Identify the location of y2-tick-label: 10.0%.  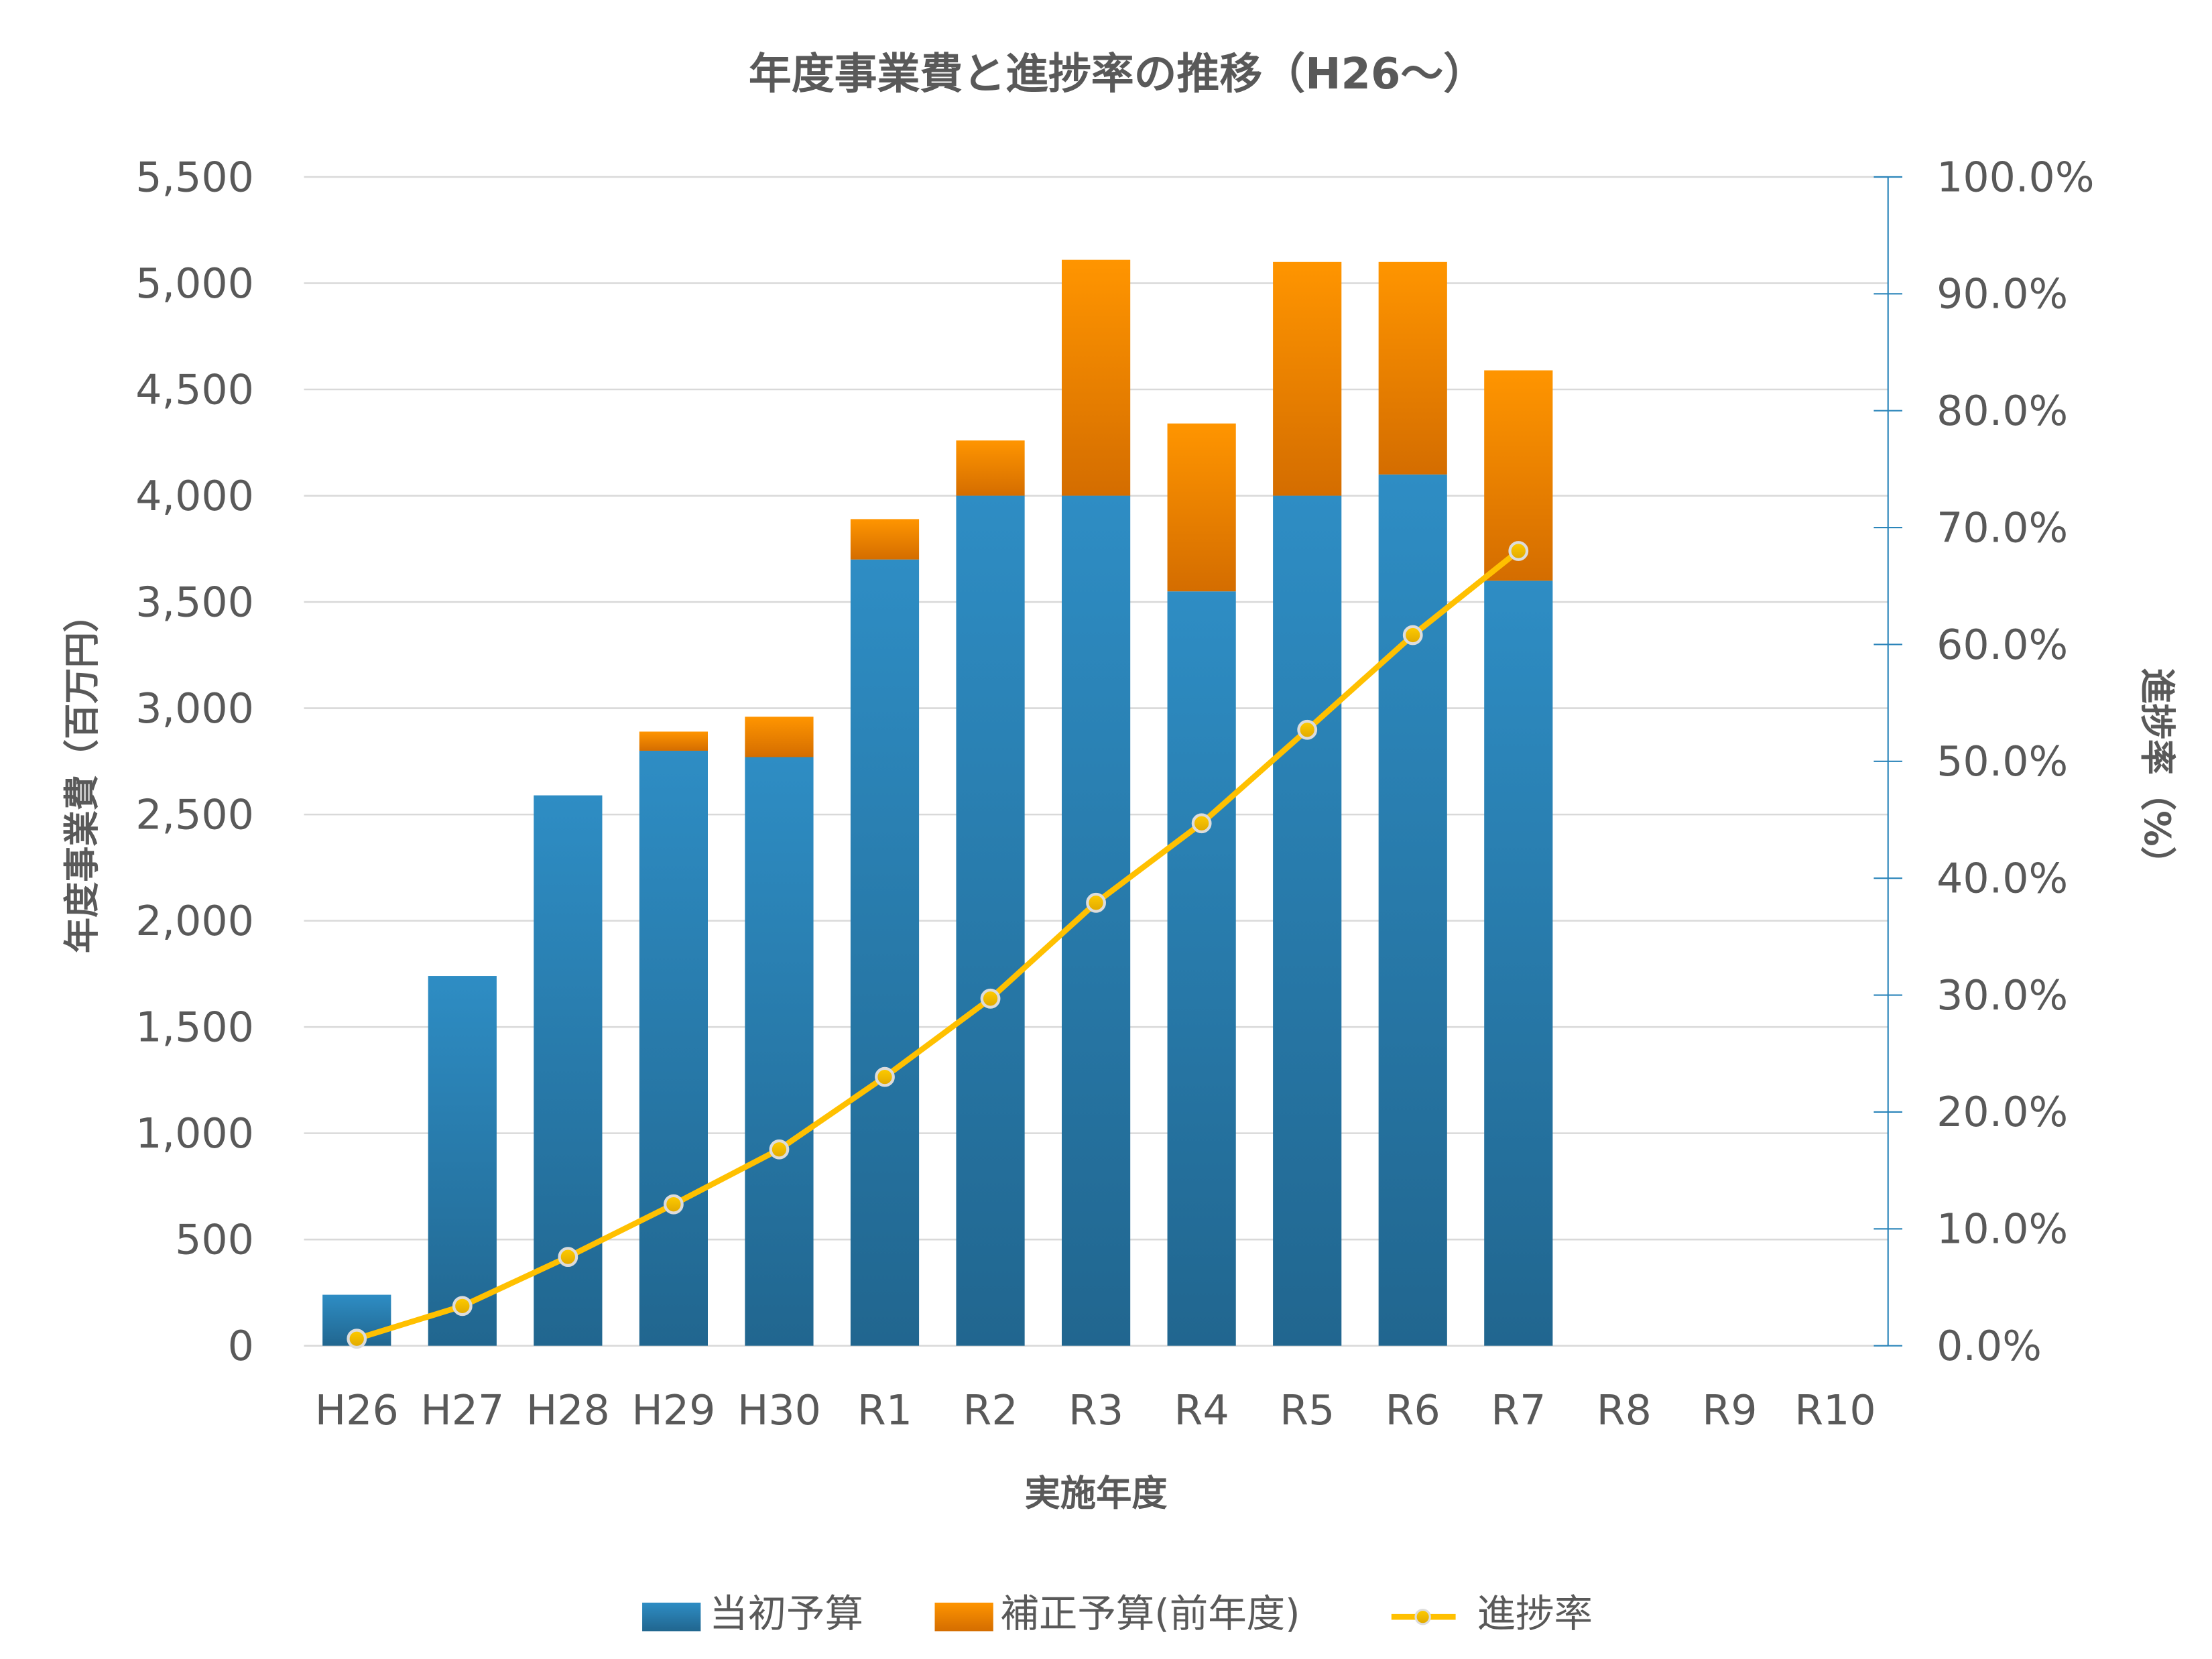
(2002, 1229).